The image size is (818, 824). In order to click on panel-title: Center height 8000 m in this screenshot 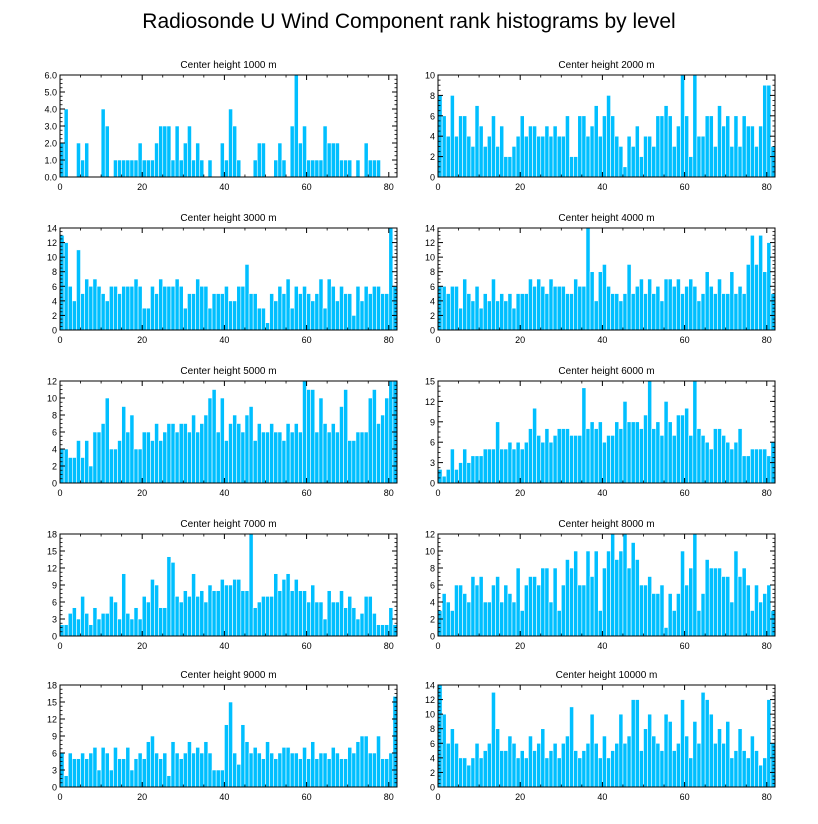, I will do `click(606, 524)`.